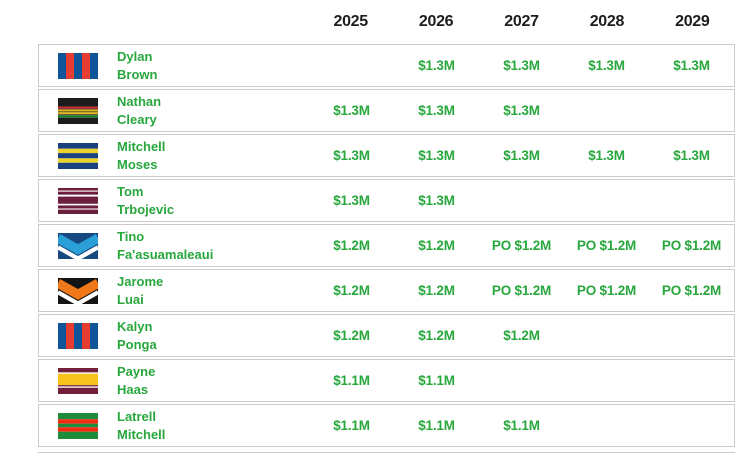  I want to click on player-first-name: Payne, so click(136, 371).